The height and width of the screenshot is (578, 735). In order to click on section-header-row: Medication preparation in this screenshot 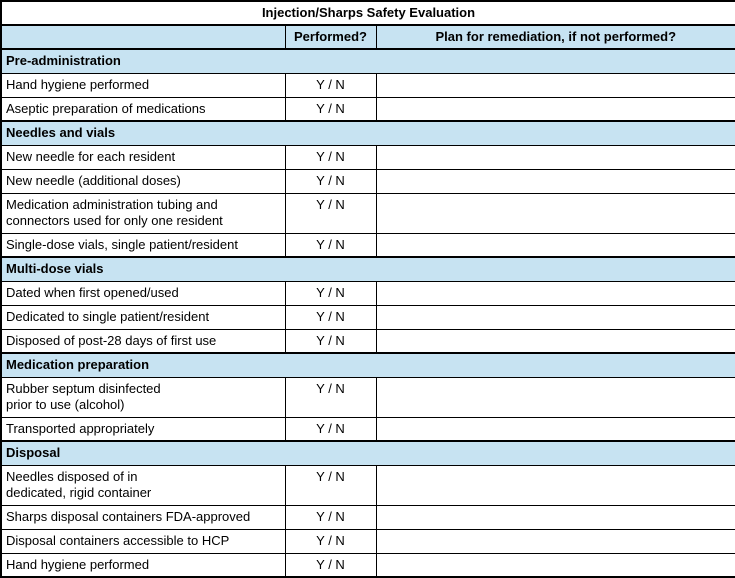, I will do `click(367, 365)`.